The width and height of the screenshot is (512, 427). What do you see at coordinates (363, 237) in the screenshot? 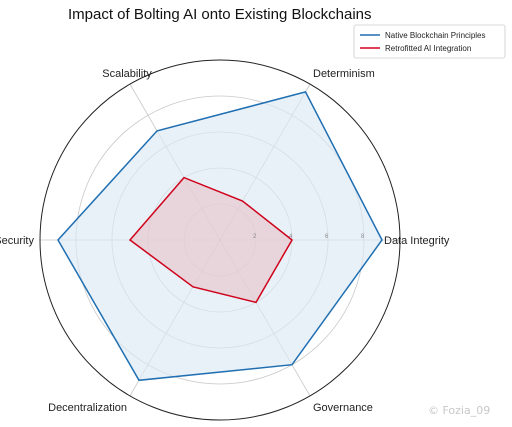
I see `tick-label-8: 8` at bounding box center [363, 237].